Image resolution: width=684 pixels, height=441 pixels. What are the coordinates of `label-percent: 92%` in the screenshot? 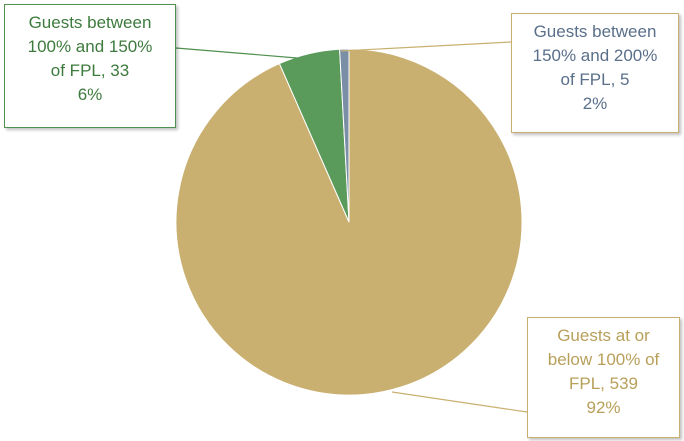 It's located at (603, 407).